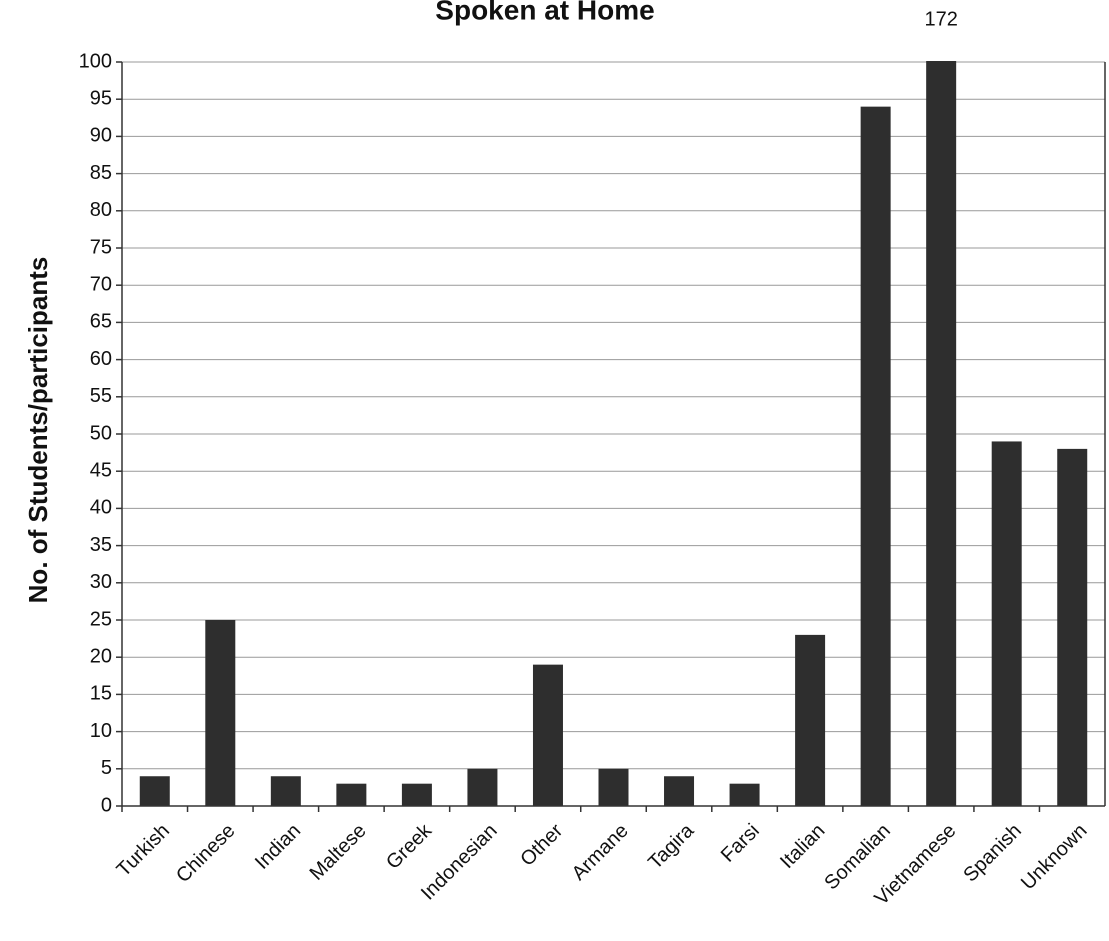  I want to click on x-tick-label: Maltese, so click(338, 852).